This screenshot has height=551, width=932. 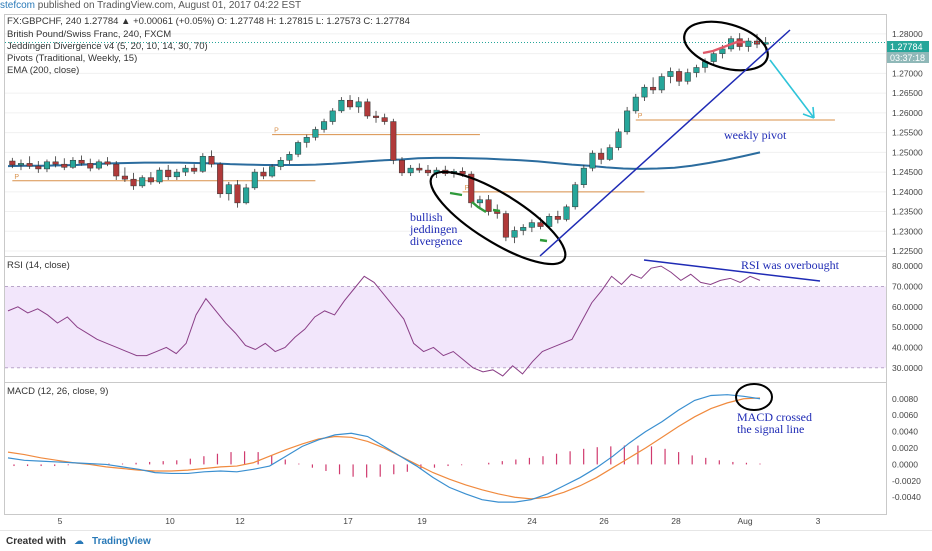 I want to click on x-tick-label: 28, so click(x=676, y=521).